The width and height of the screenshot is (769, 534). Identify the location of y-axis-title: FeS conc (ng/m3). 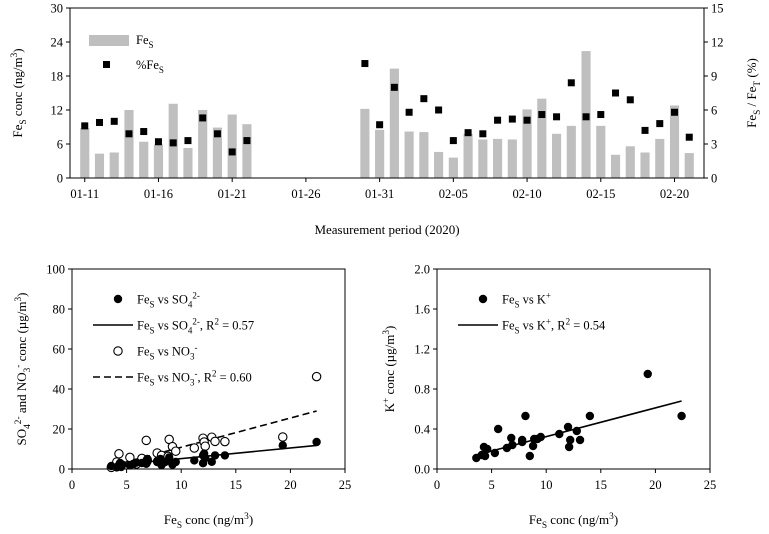
(19, 92).